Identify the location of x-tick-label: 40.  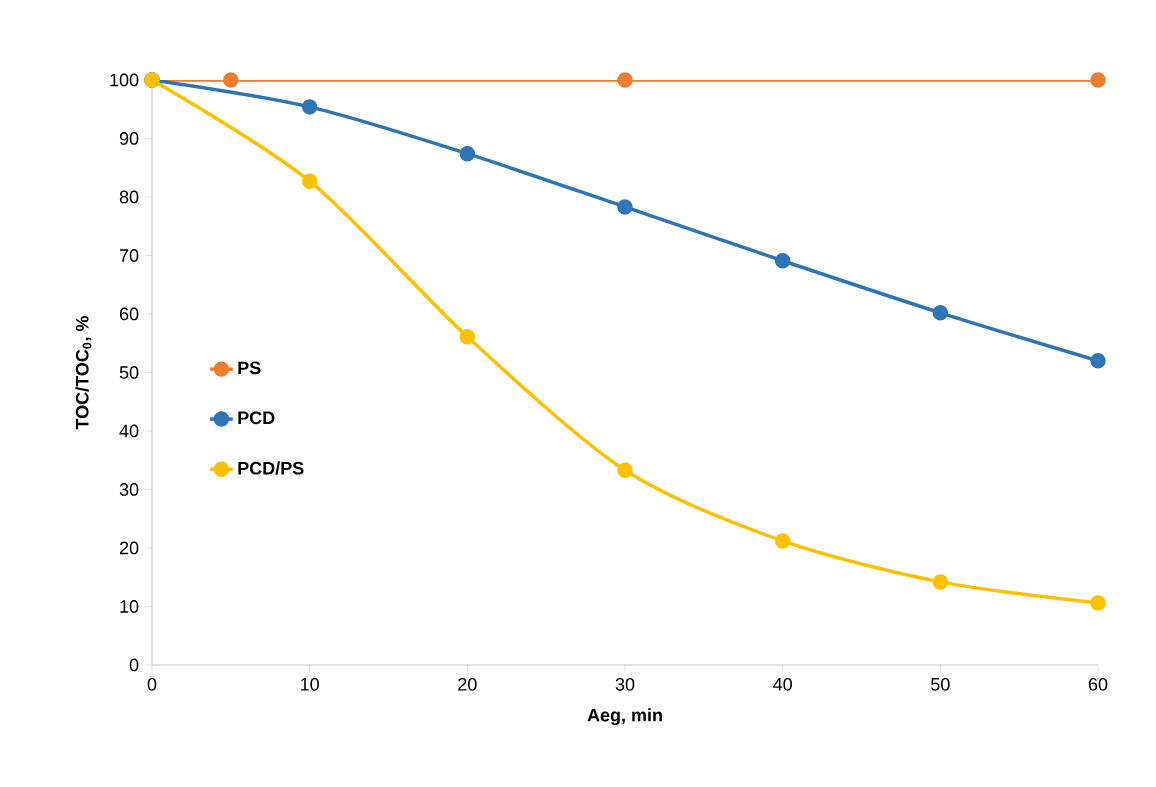
(782, 684).